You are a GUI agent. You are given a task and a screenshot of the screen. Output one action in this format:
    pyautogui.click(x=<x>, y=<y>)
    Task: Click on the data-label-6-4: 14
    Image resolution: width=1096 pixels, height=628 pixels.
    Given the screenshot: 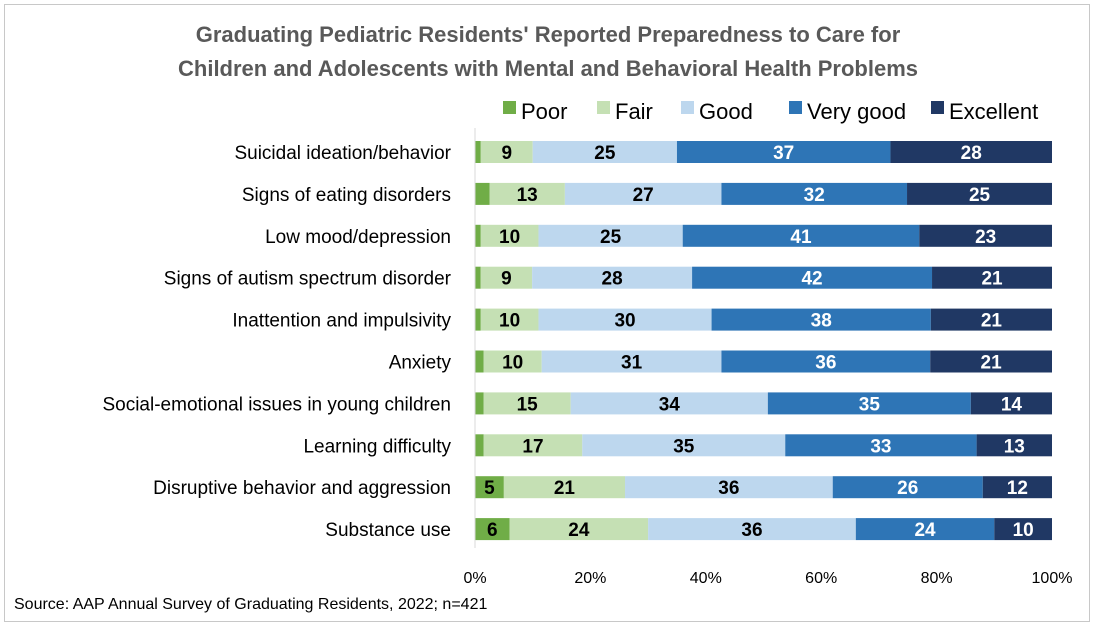 What is the action you would take?
    pyautogui.click(x=1012, y=404)
    